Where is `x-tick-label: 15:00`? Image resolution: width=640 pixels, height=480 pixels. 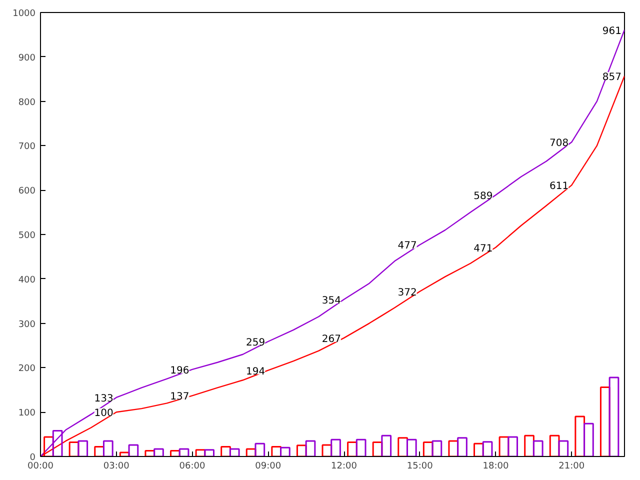
x-tick-label: 15:00 is located at coordinates (420, 467).